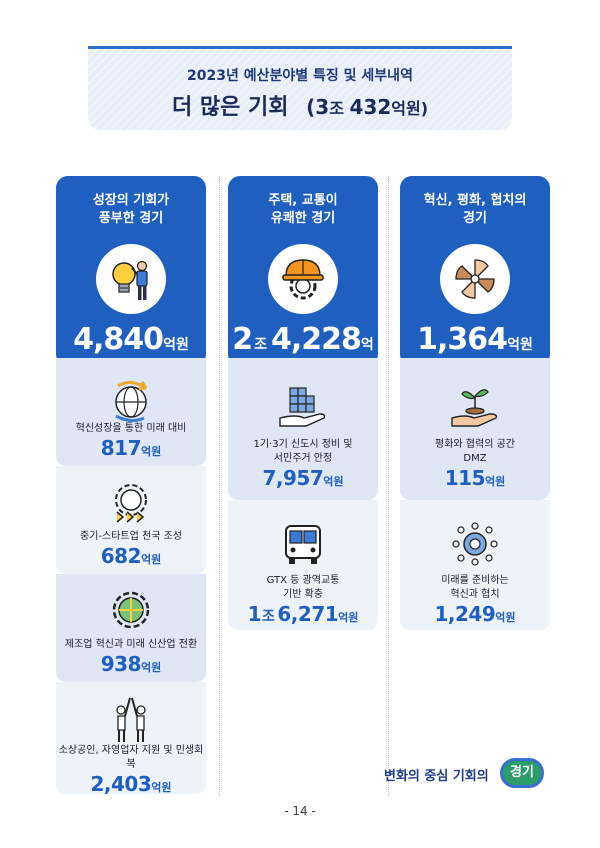  I want to click on people-highfive-icon, so click(131, 719).